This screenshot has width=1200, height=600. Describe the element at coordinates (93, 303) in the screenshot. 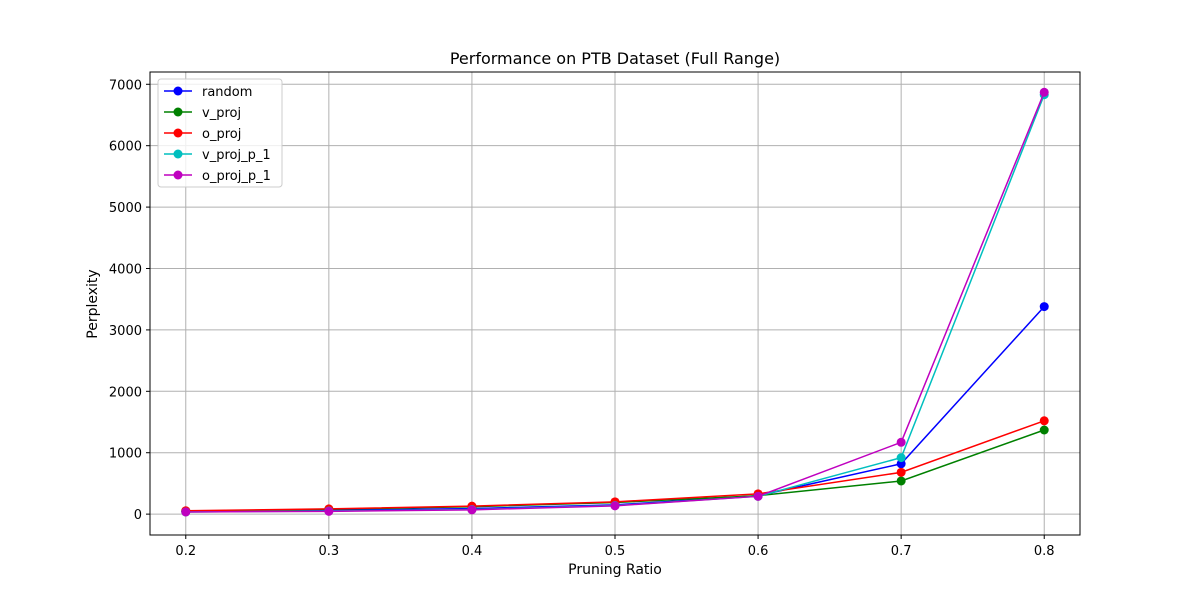

I see `y-axis-label: Perplexity` at that location.